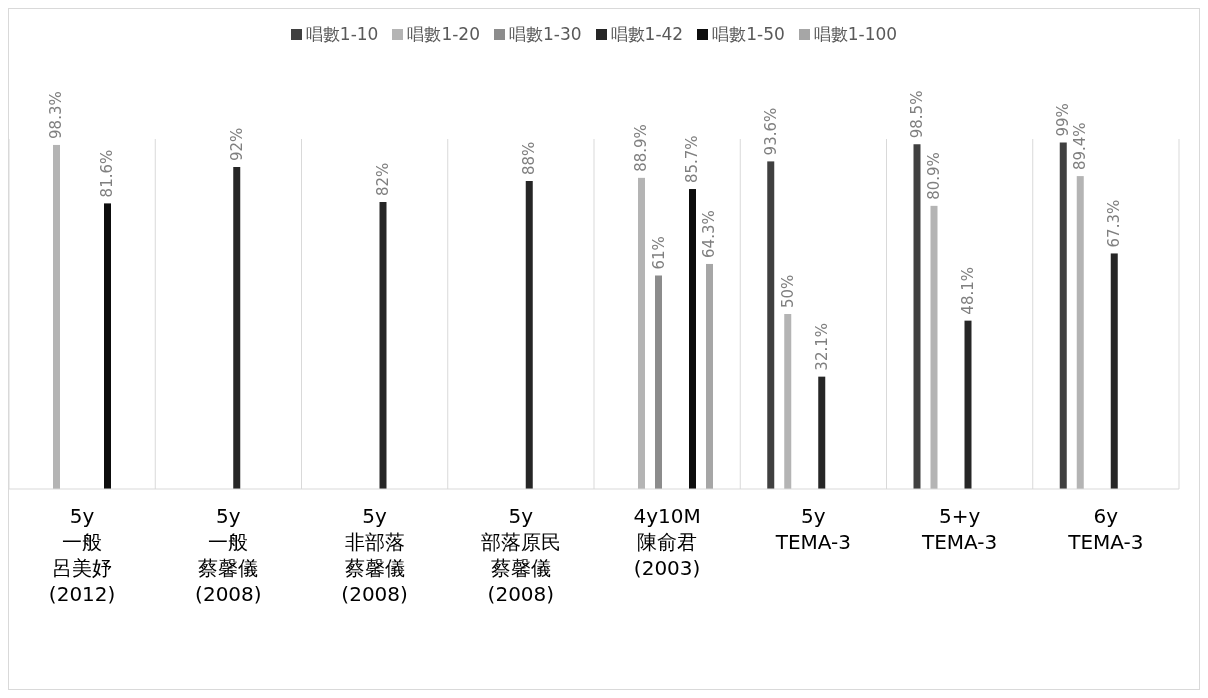  Describe the element at coordinates (529, 158) in the screenshot. I see `data-label: 88%` at that location.